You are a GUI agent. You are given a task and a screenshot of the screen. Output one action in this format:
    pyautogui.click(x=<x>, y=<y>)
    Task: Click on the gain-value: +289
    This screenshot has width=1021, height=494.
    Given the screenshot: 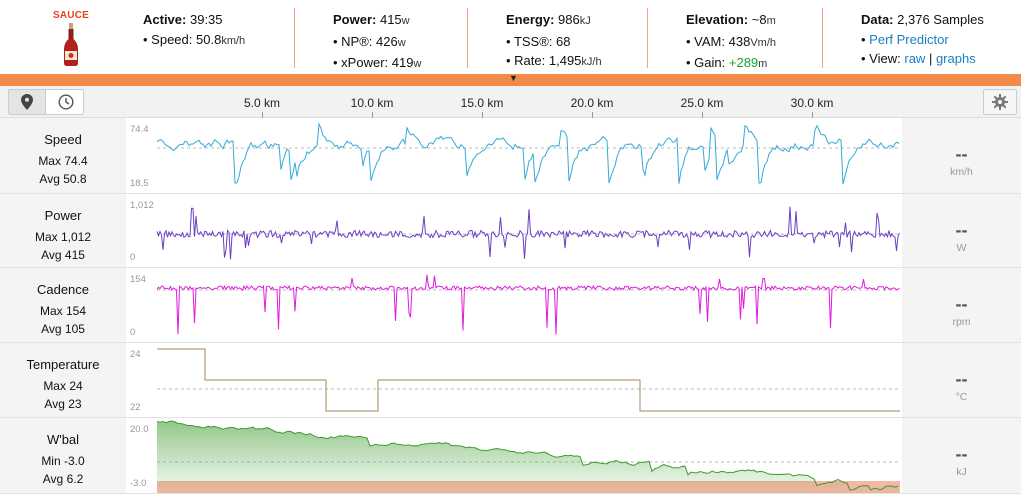 What is the action you would take?
    pyautogui.click(x=743, y=62)
    